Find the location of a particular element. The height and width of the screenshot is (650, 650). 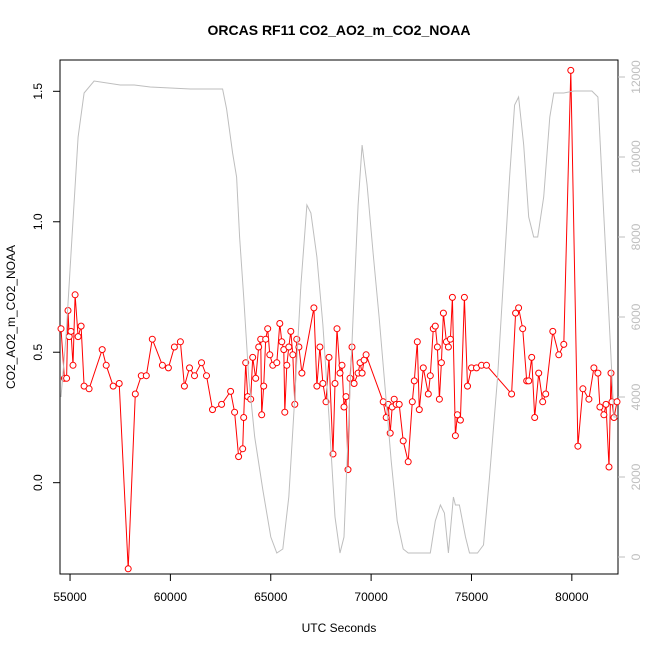

chart-title: ORCAS RF11 CO2_AO2_m_CO2_NOAA is located at coordinates (339, 30).